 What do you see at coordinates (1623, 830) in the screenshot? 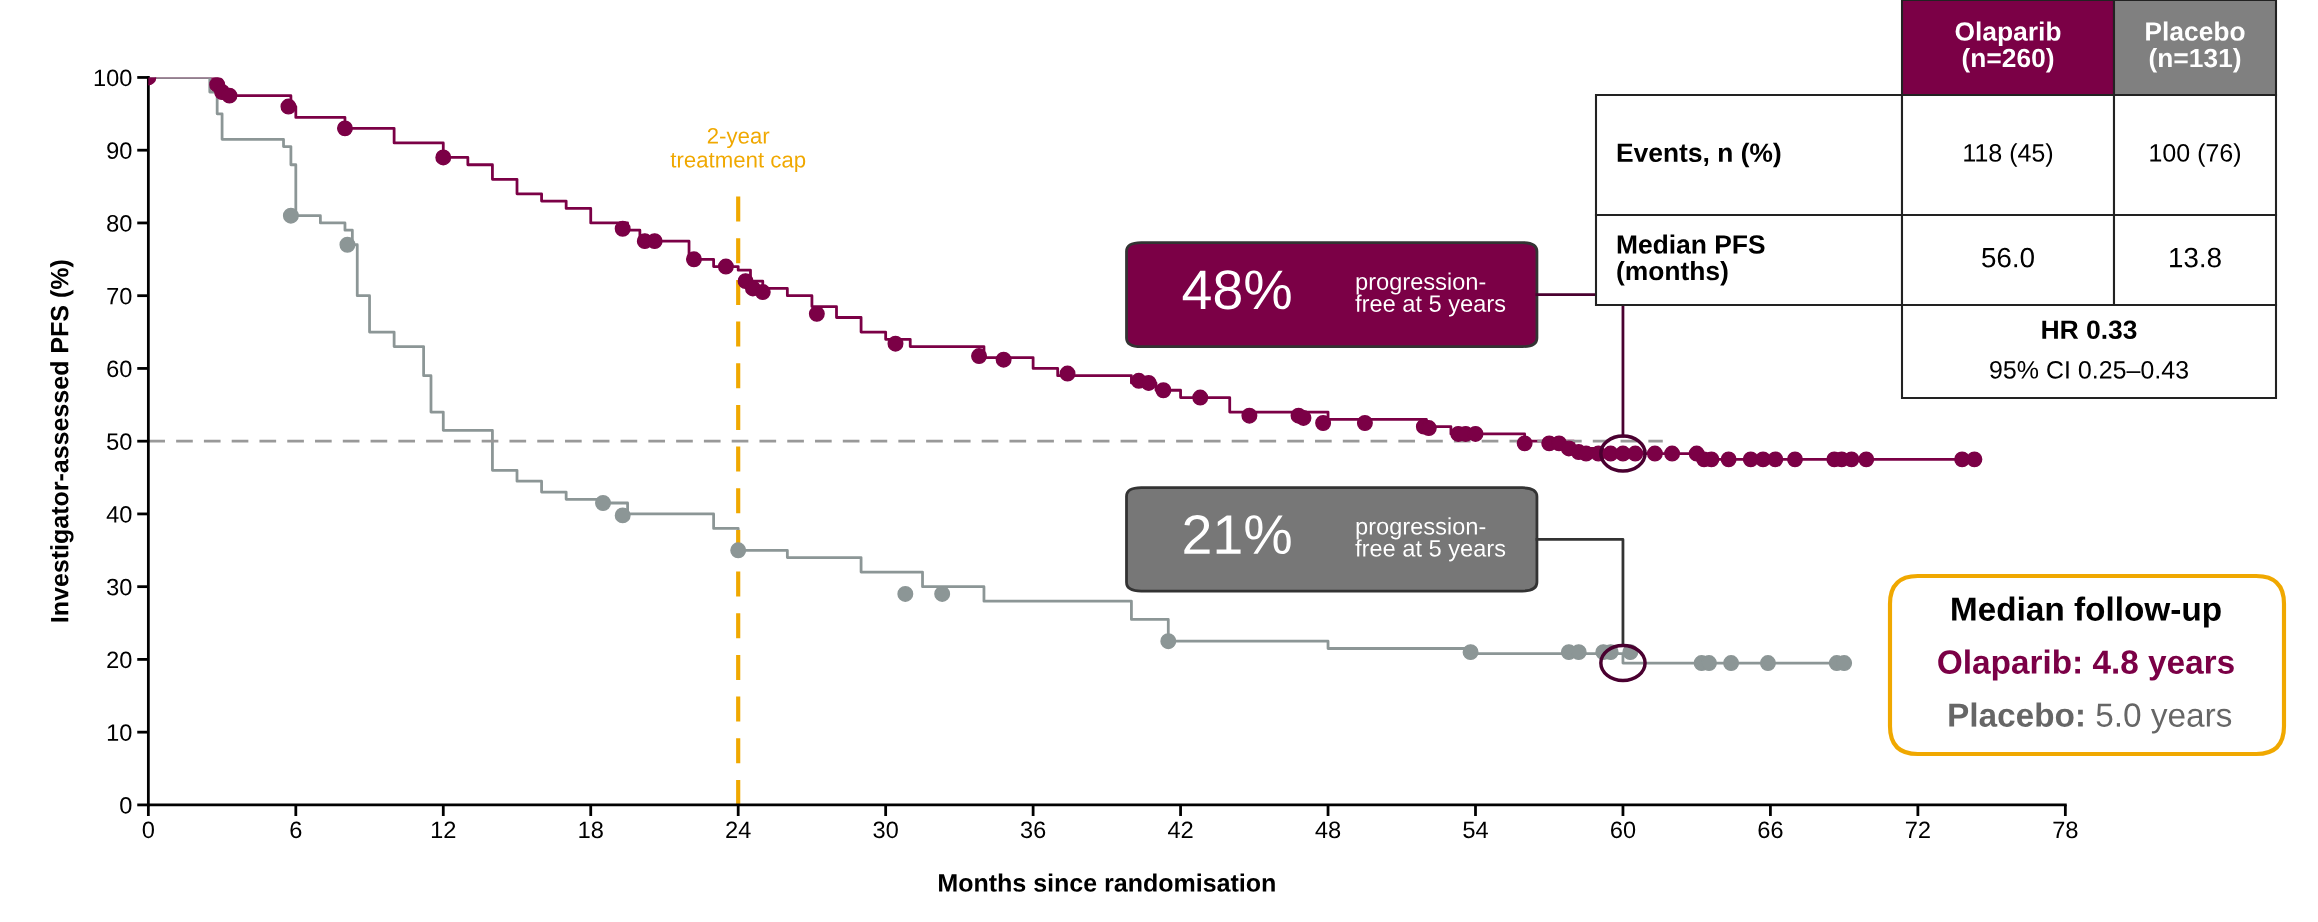
I see `x-tick-label: 60` at bounding box center [1623, 830].